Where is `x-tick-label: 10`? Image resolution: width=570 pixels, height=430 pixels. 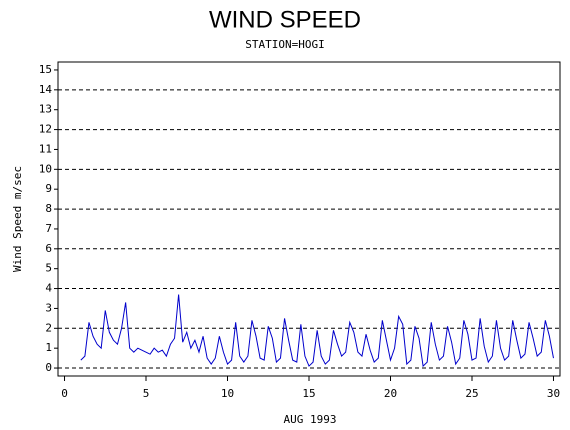
x-tick-label: 10 is located at coordinates (227, 393).